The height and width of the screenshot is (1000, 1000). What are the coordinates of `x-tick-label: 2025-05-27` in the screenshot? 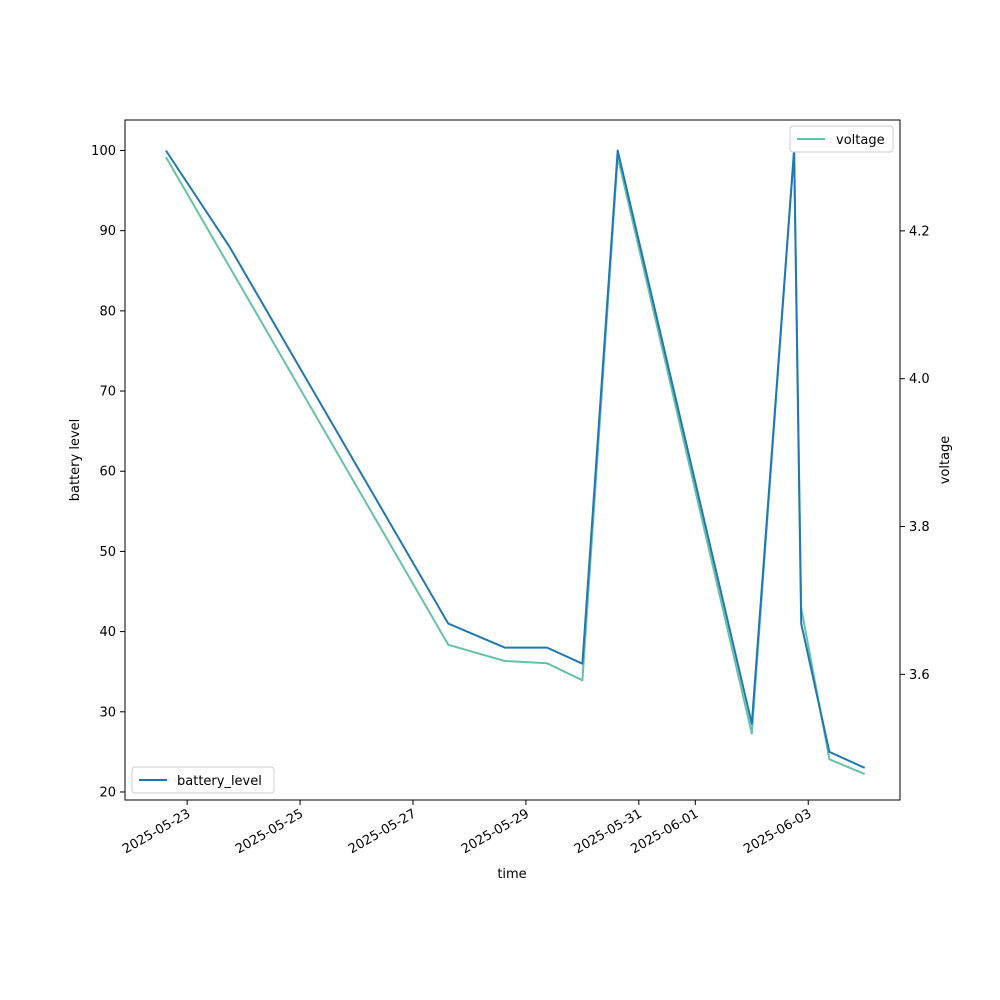 It's located at (382, 831).